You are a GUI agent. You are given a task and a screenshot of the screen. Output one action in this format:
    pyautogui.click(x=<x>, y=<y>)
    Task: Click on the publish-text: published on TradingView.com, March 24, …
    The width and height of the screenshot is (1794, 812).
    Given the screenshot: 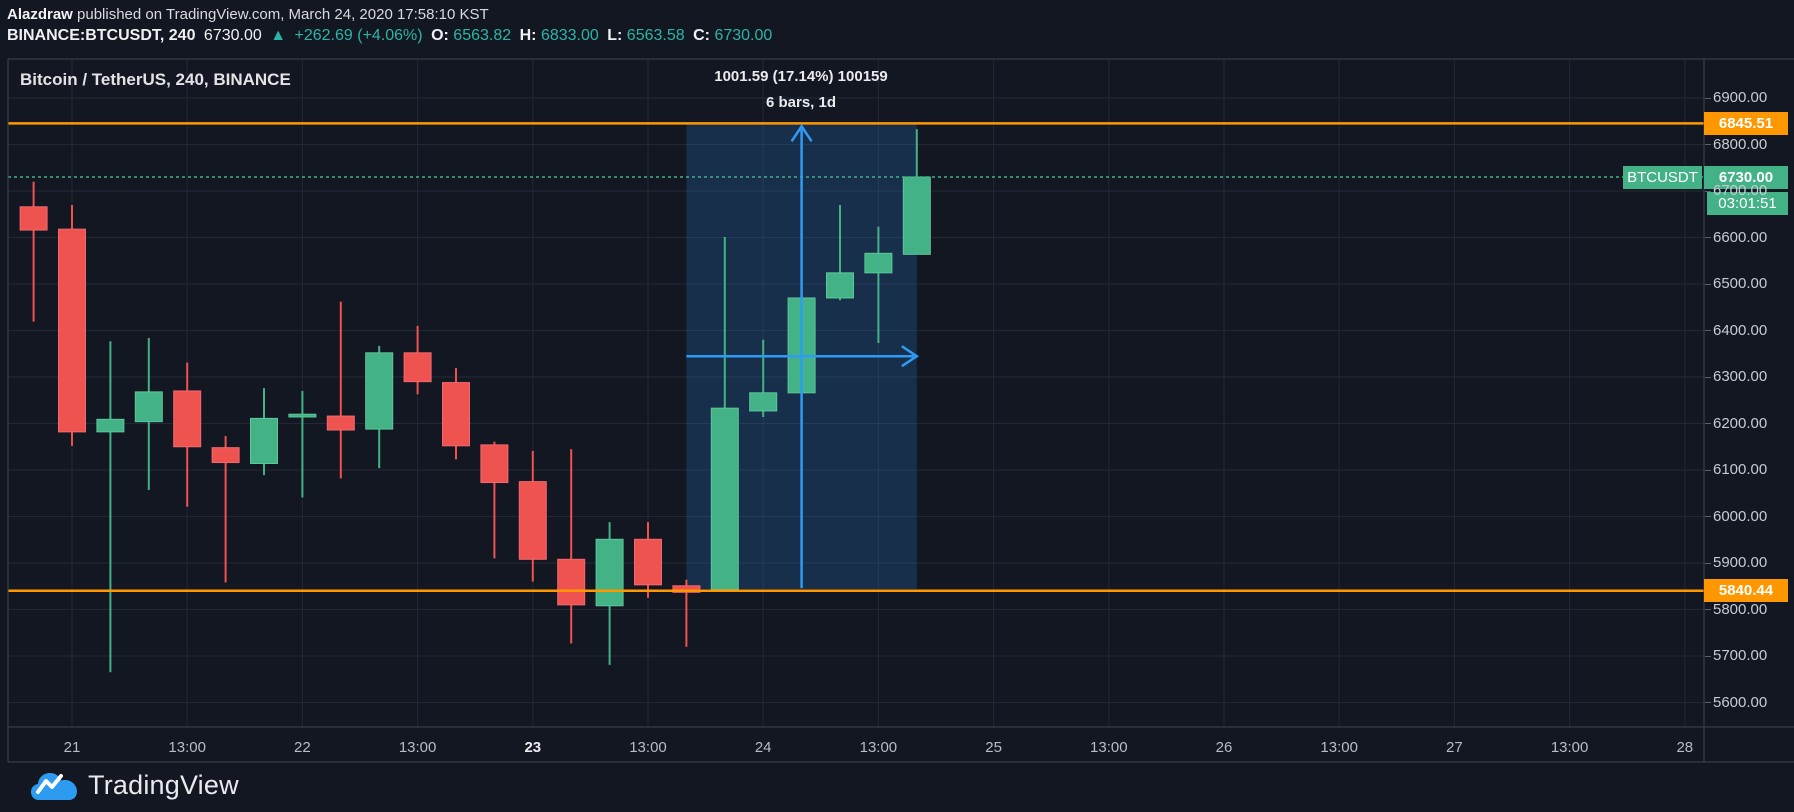 What is the action you would take?
    pyautogui.click(x=280, y=14)
    